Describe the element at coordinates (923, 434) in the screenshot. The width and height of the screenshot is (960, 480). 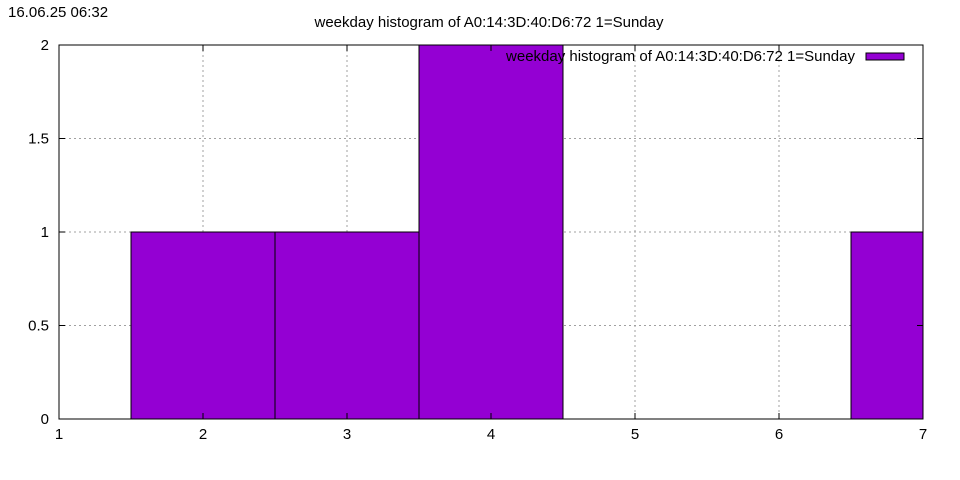
I see `x-tick-label: 7` at that location.